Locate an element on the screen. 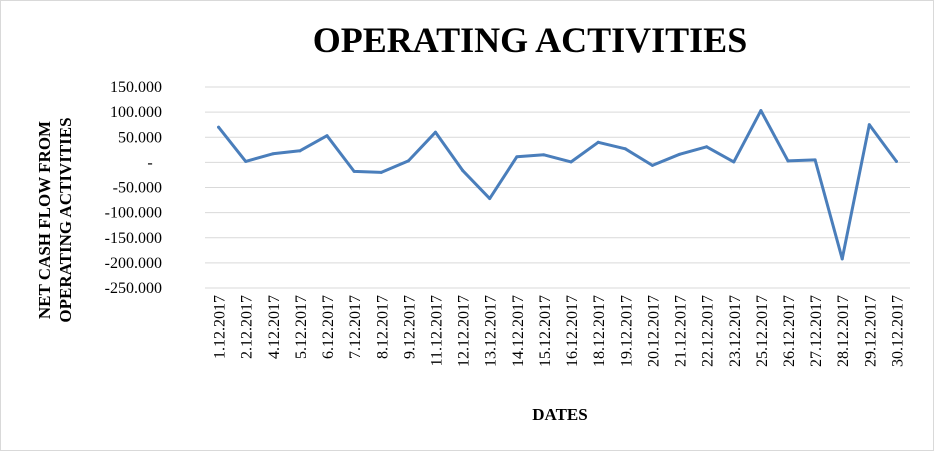 This screenshot has width=934, height=451. x-tick-label: 13.12.2017 is located at coordinates (491, 331).